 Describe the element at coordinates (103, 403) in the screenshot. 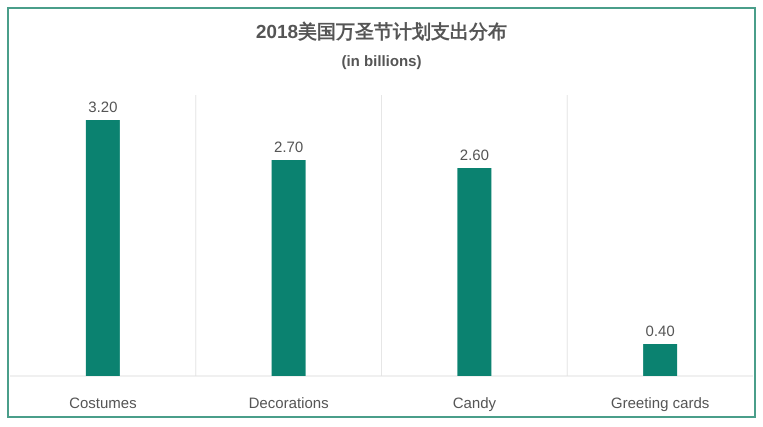

I see `x-tick-label: Costumes` at that location.